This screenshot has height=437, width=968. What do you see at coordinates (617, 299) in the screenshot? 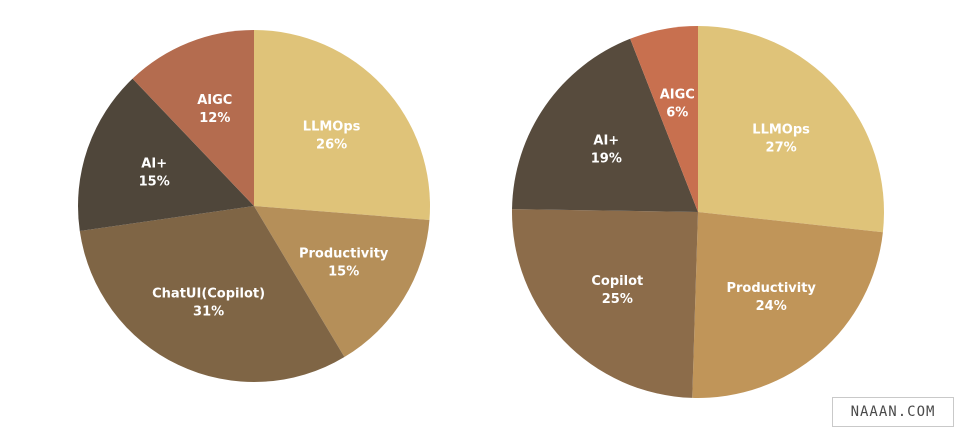
I see `slice-value-copilot: 25%` at bounding box center [617, 299].